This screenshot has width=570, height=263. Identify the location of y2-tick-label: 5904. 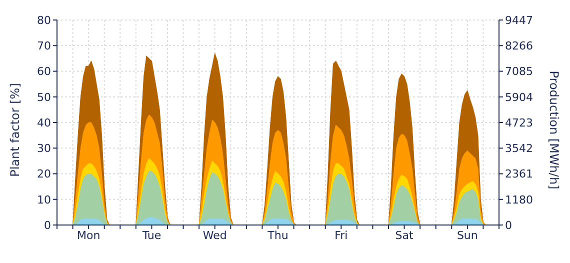
(519, 97).